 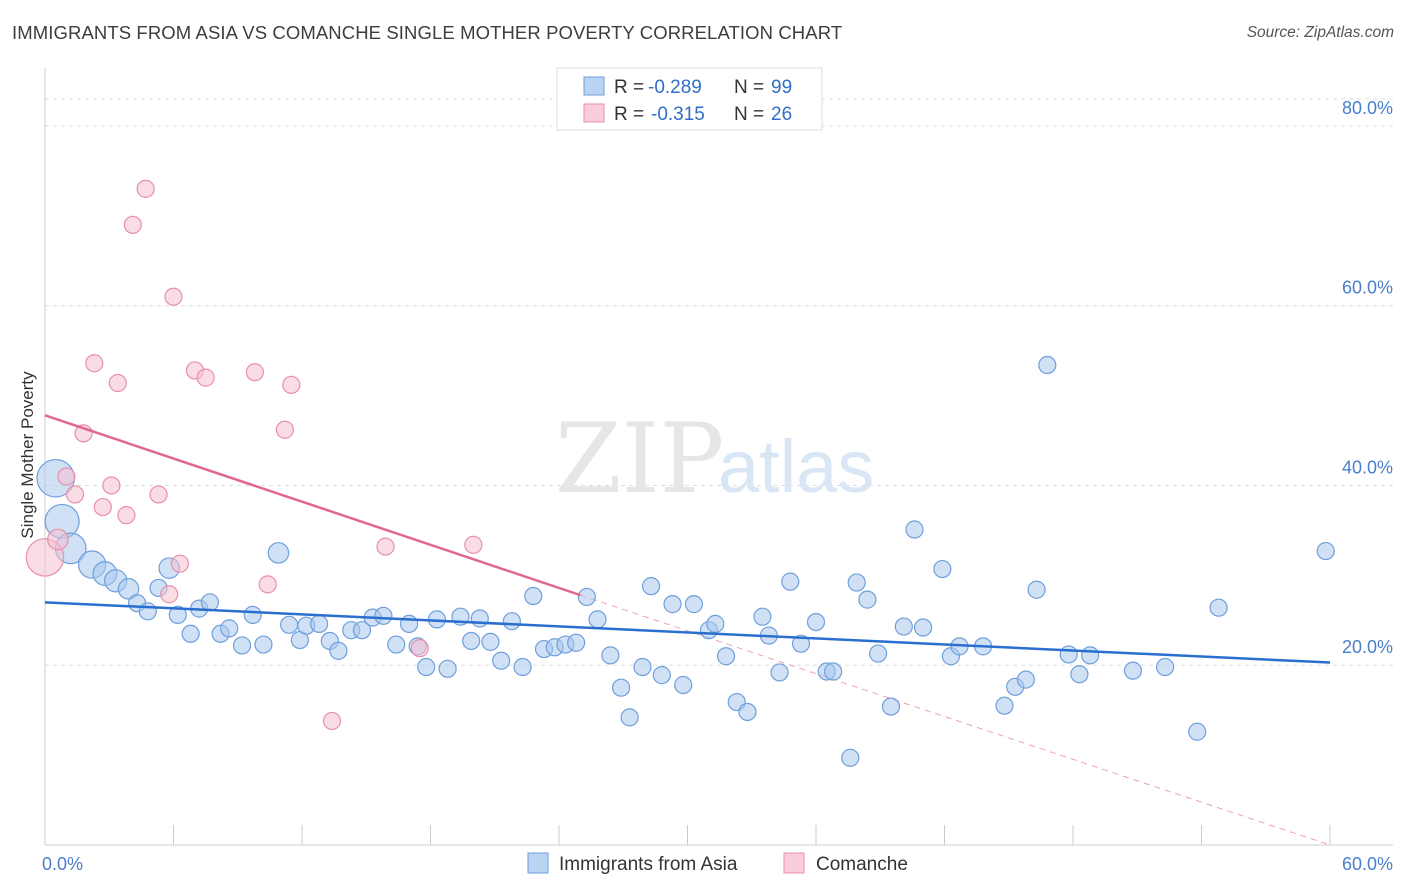 I want to click on watermark-zip: ZIP, so click(x=639, y=459).